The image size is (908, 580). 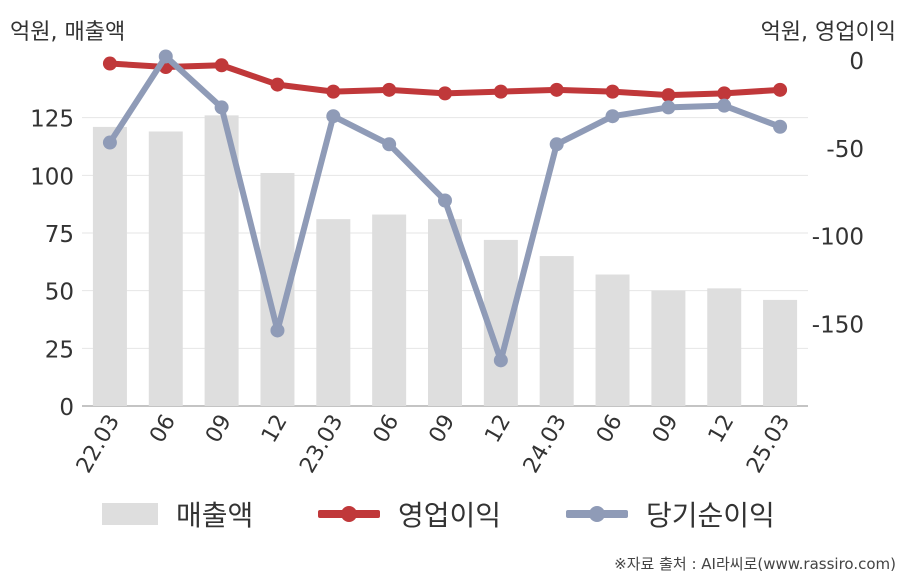 What do you see at coordinates (52, 120) in the screenshot?
I see `left-tick-label: 125` at bounding box center [52, 120].